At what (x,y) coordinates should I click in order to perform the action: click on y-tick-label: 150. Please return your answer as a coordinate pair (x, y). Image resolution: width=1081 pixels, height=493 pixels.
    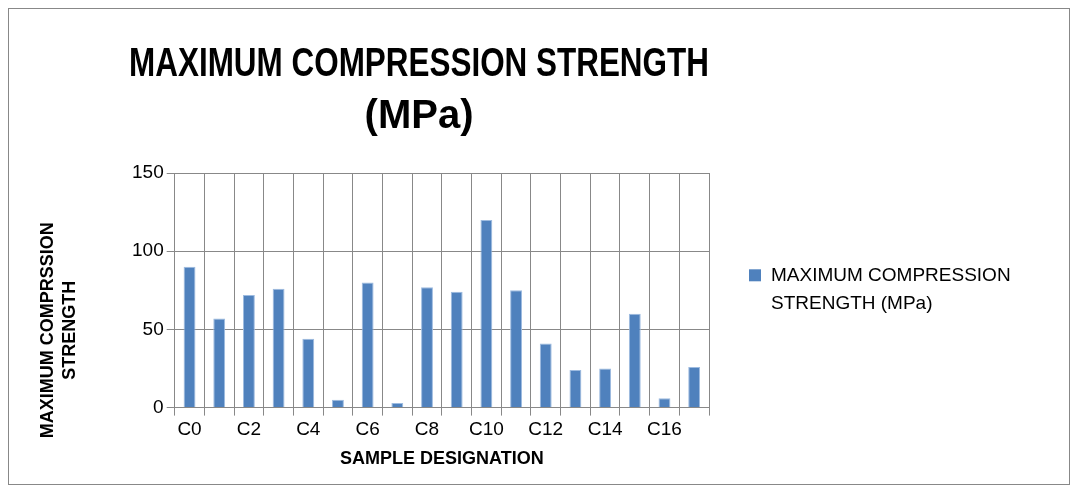
    Looking at the image, I should click on (148, 172).